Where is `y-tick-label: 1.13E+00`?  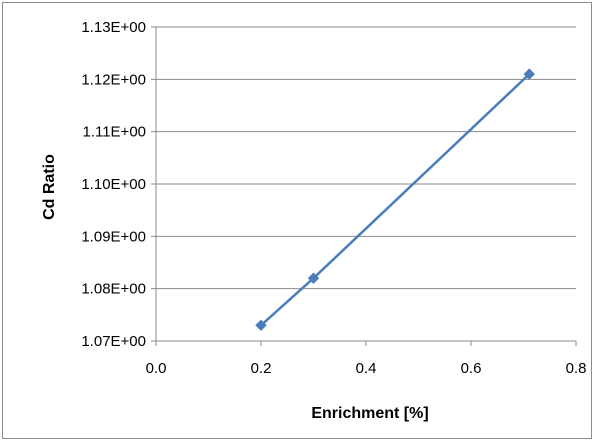
y-tick-label: 1.13E+00 is located at coordinates (113, 27).